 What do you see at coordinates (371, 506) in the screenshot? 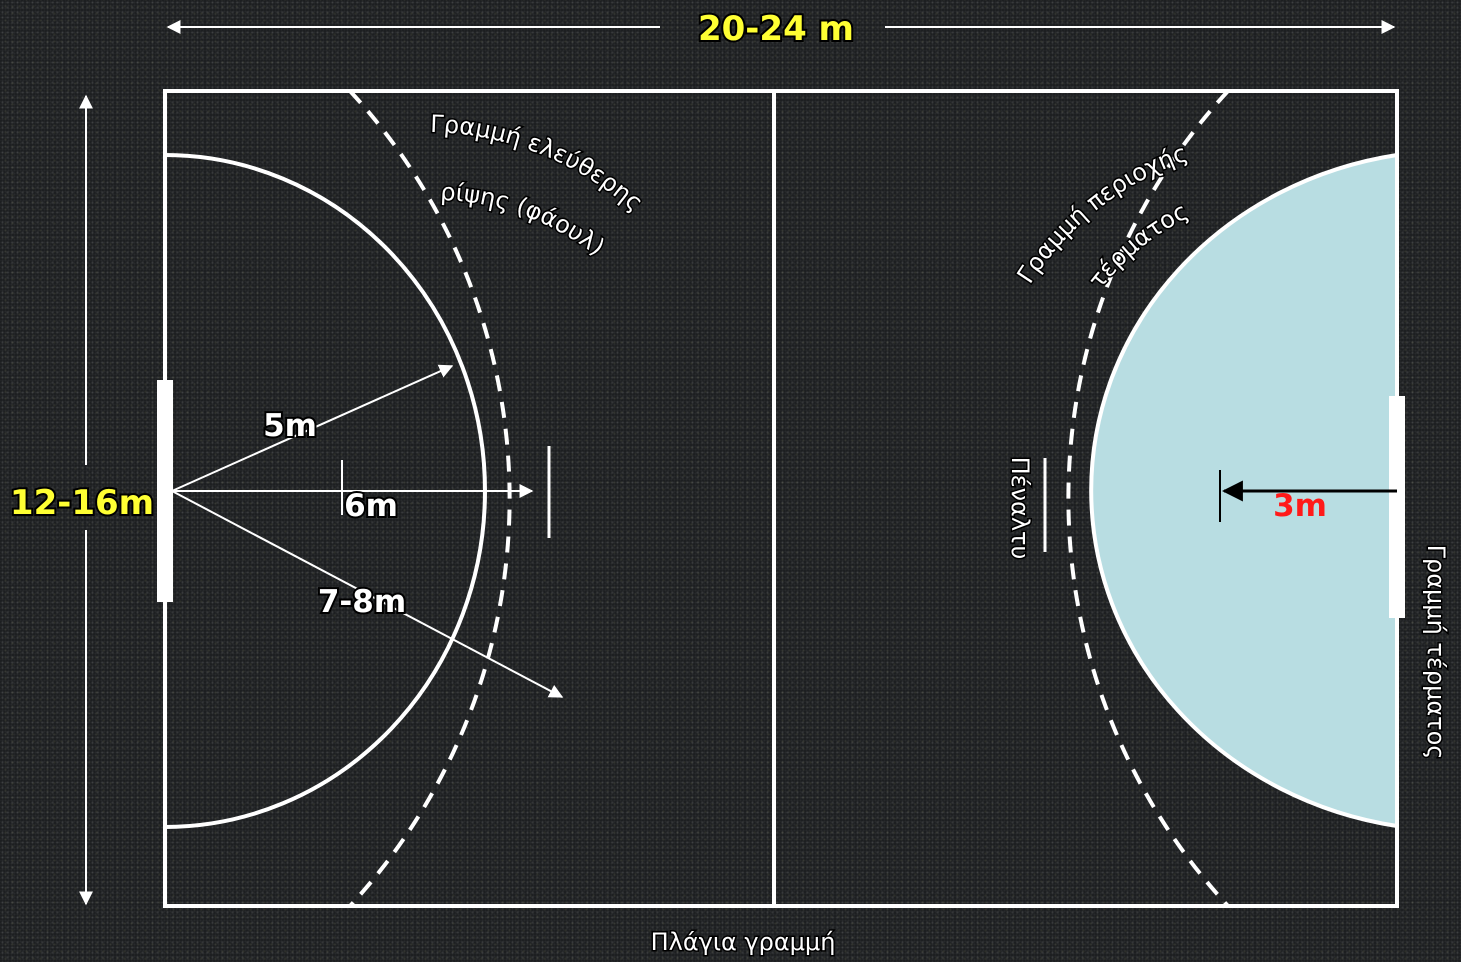
I see `penalty-distance-label: 6m` at bounding box center [371, 506].